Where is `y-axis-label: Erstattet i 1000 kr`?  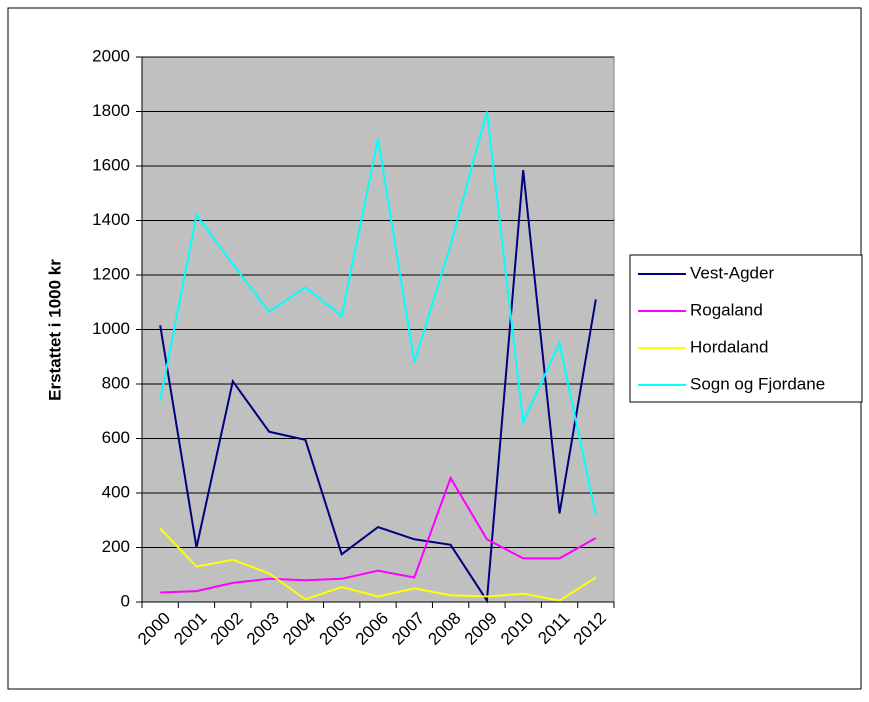 y-axis-label: Erstattet i 1000 kr is located at coordinates (54, 330).